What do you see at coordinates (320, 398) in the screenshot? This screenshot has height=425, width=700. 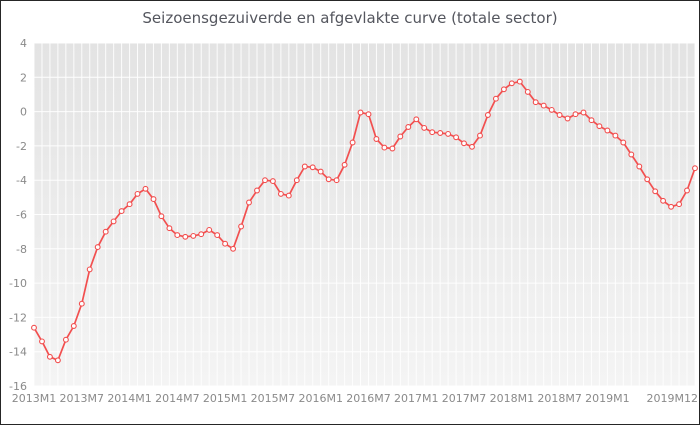 I see `x-axis-tick-label: 2016M1` at bounding box center [320, 398].